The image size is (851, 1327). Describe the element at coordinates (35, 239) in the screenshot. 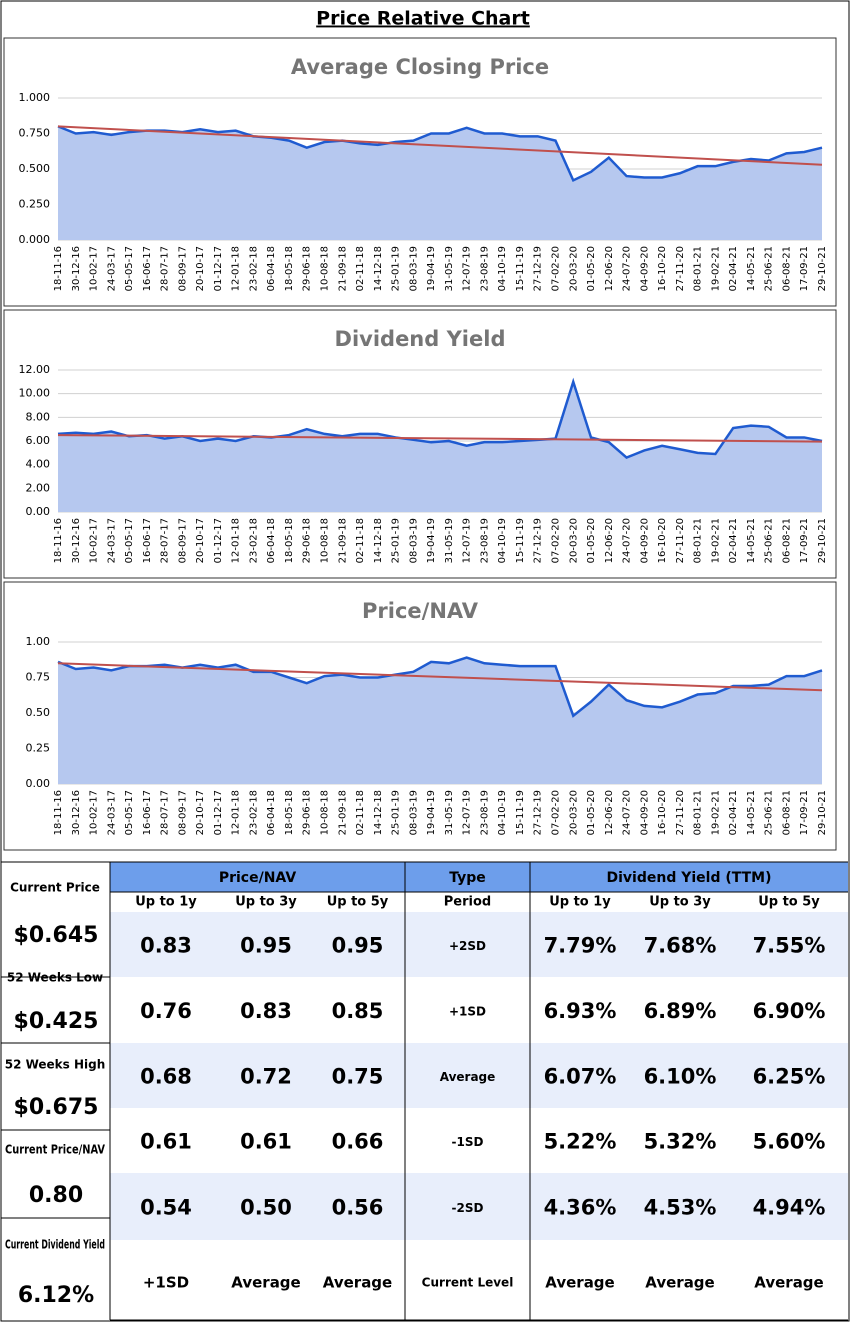

I see `y-tick-label: 0.000` at that location.